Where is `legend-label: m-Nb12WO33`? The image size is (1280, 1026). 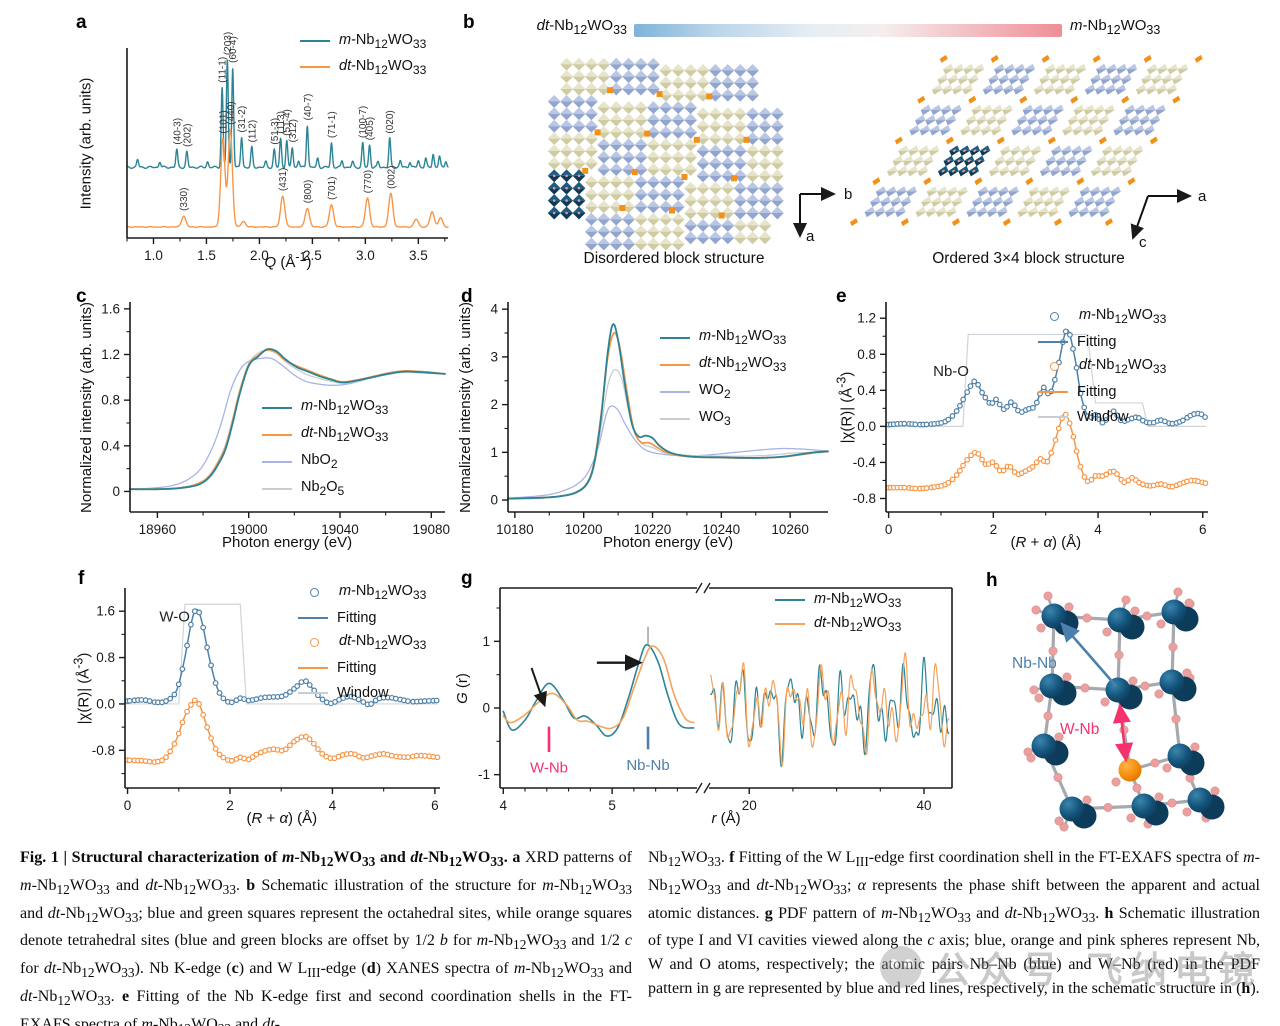 legend-label: m-Nb12WO33 is located at coordinates (1123, 316).